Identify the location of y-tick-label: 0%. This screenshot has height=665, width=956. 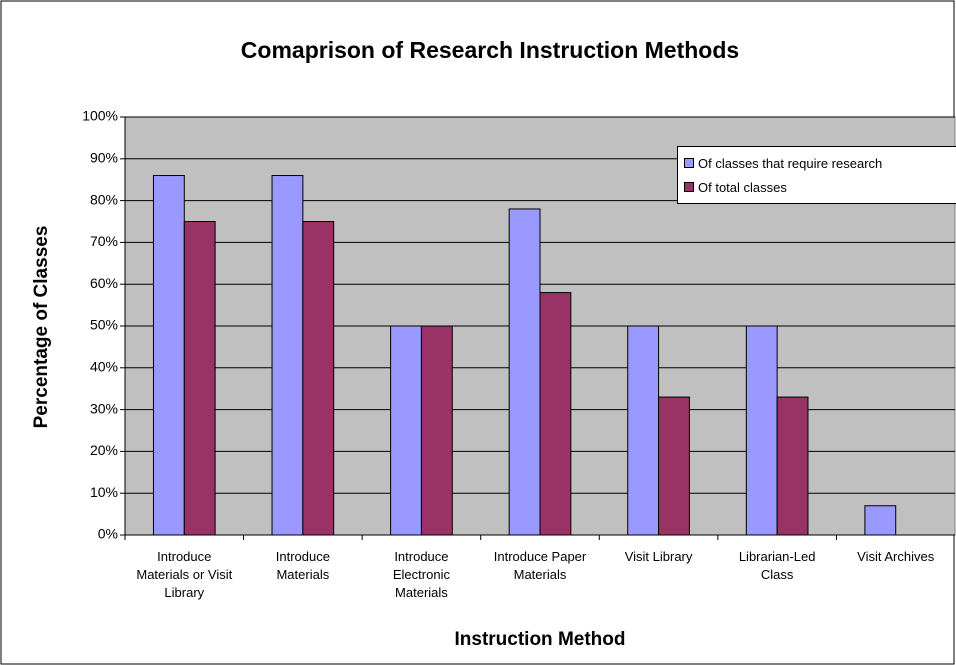
(108, 534).